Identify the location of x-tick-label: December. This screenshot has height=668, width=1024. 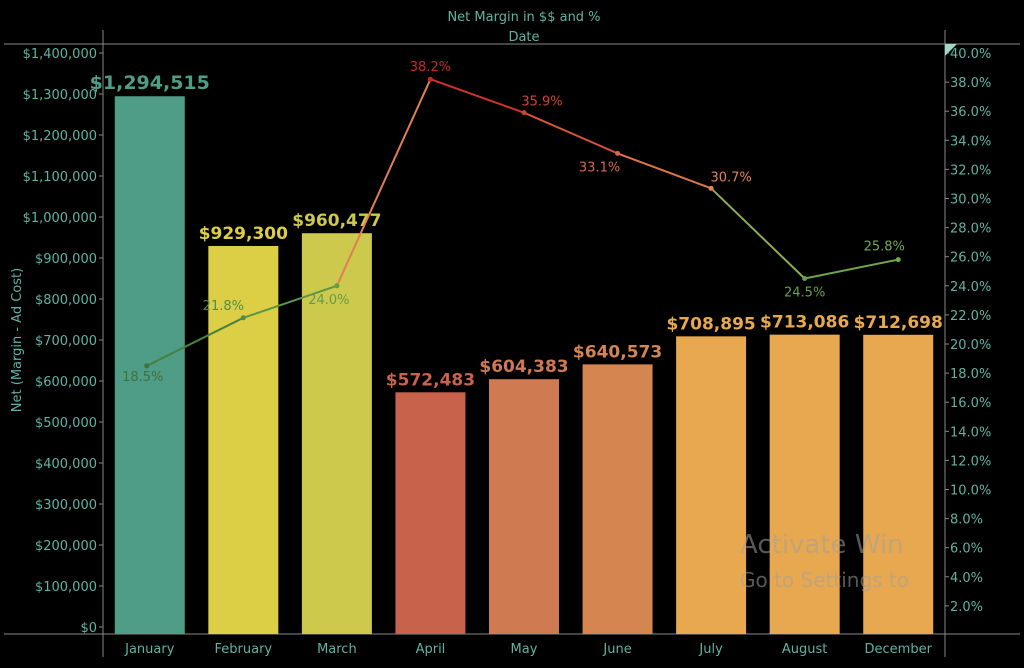
(899, 649).